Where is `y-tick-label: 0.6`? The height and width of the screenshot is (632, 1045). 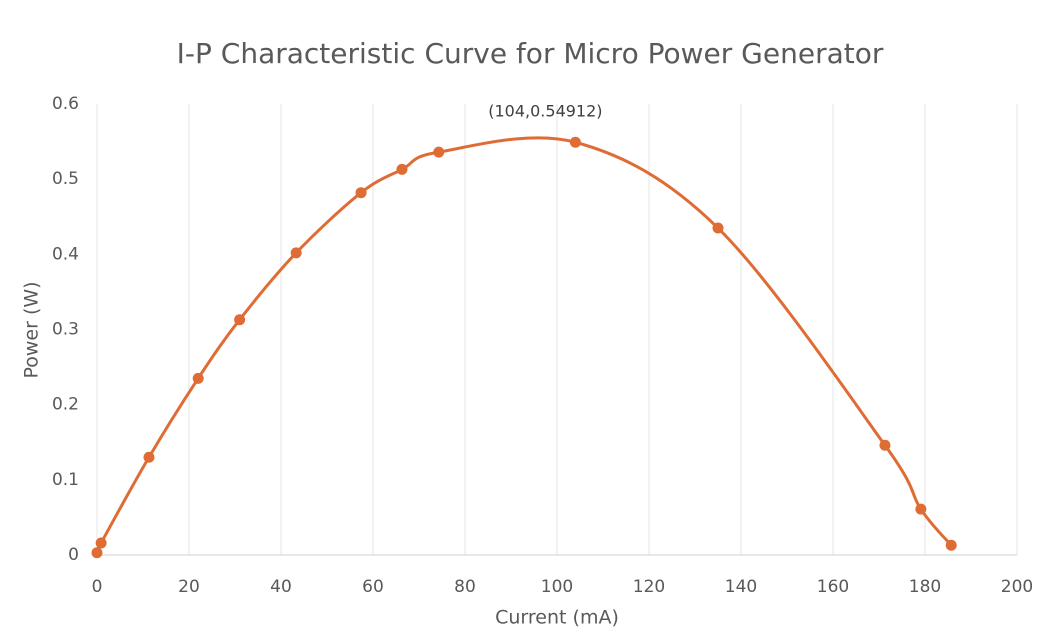 y-tick-label: 0.6 is located at coordinates (65, 104).